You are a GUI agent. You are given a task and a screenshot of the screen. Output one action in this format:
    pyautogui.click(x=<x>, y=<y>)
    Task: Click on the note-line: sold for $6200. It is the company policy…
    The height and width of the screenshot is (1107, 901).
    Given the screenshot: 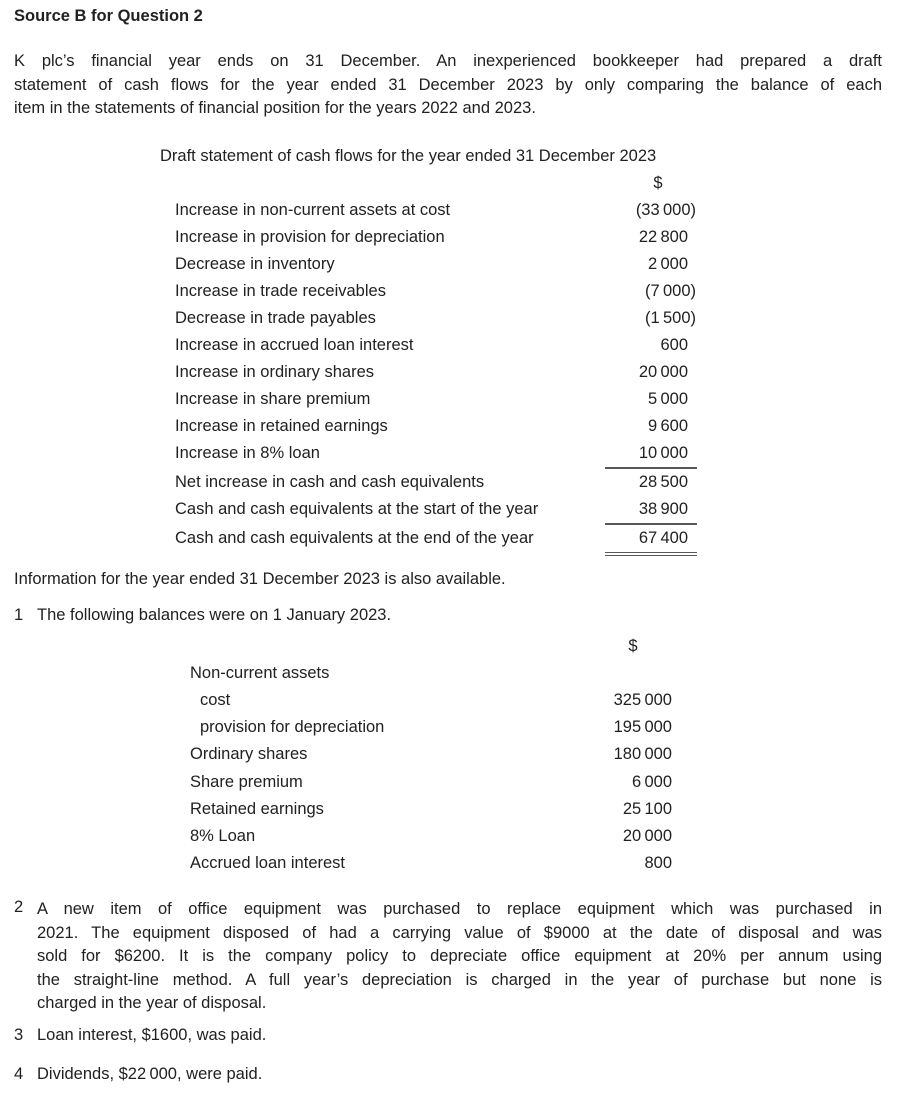 What is the action you would take?
    pyautogui.click(x=459, y=956)
    